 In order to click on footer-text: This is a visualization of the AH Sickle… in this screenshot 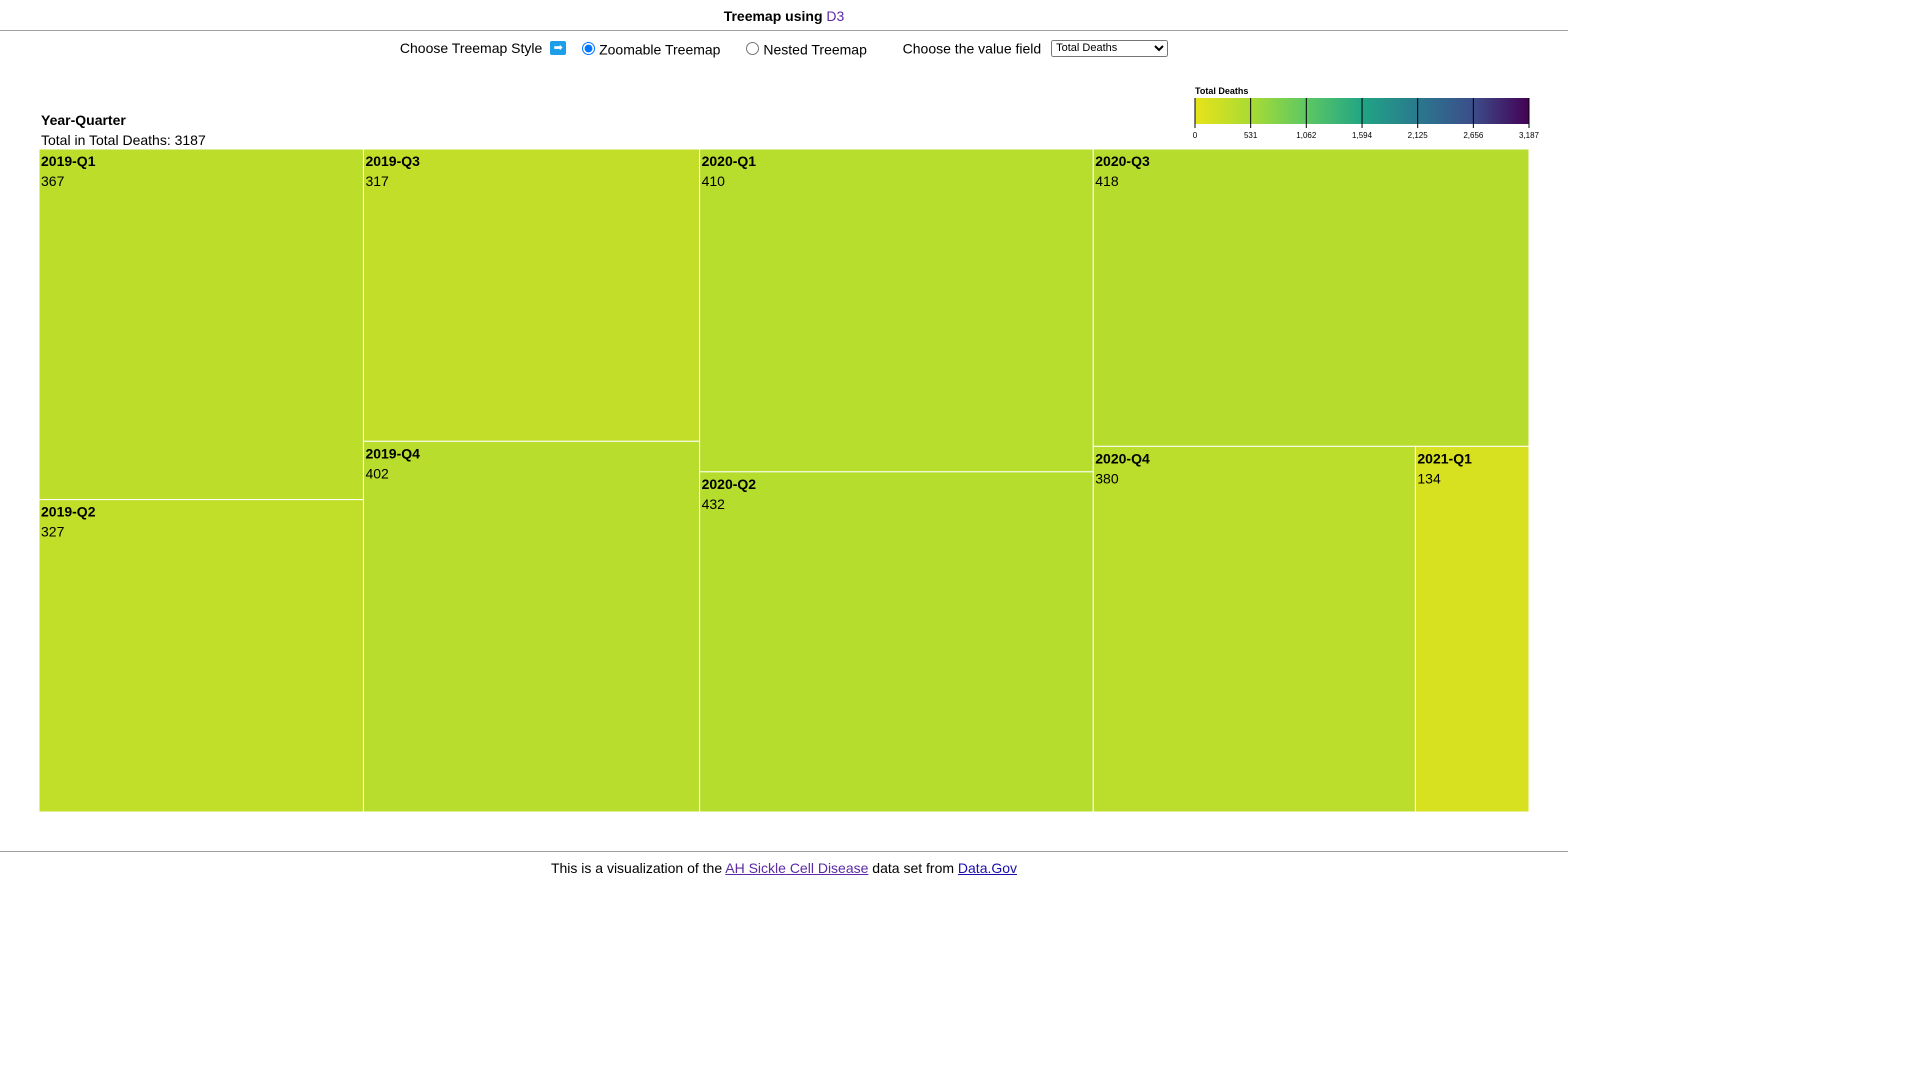, I will do `click(784, 868)`.